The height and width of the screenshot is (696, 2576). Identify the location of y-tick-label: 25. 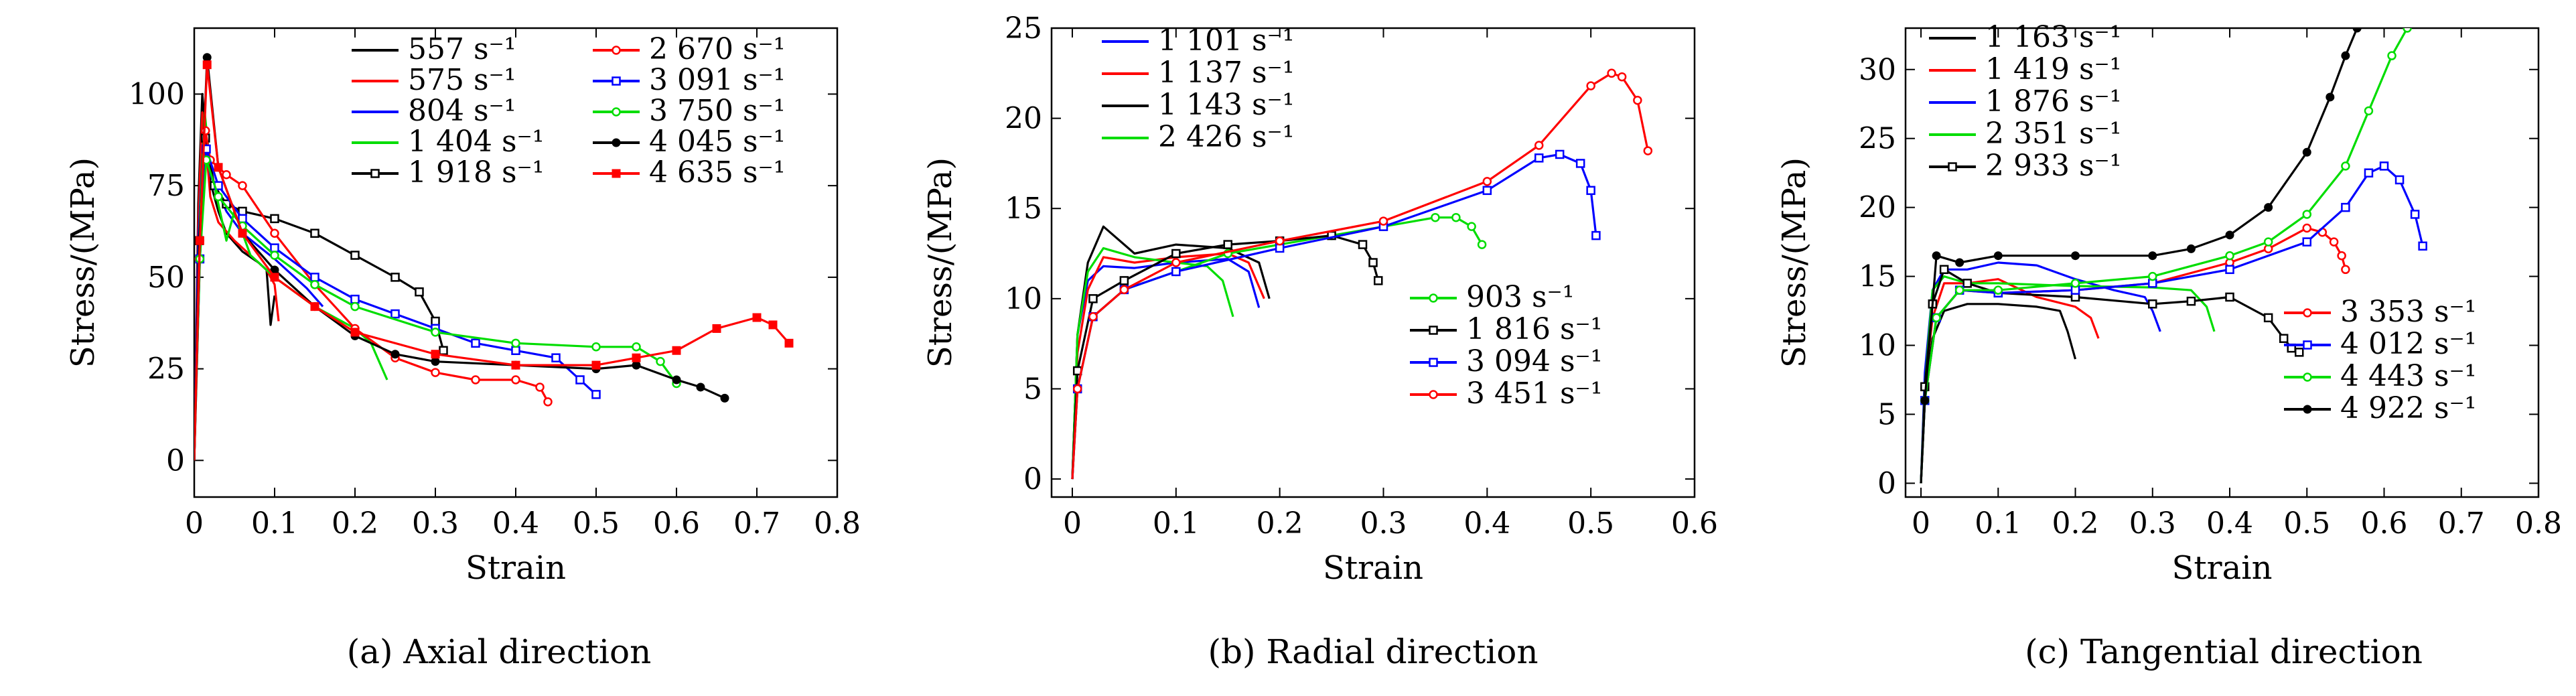
(166, 369).